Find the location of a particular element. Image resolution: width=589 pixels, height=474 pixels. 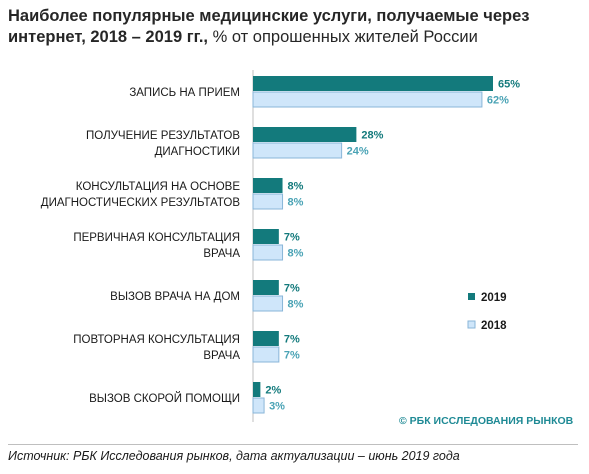

category-label-line: ЗАПИСЬ НА ПРИЕМ is located at coordinates (184, 93).